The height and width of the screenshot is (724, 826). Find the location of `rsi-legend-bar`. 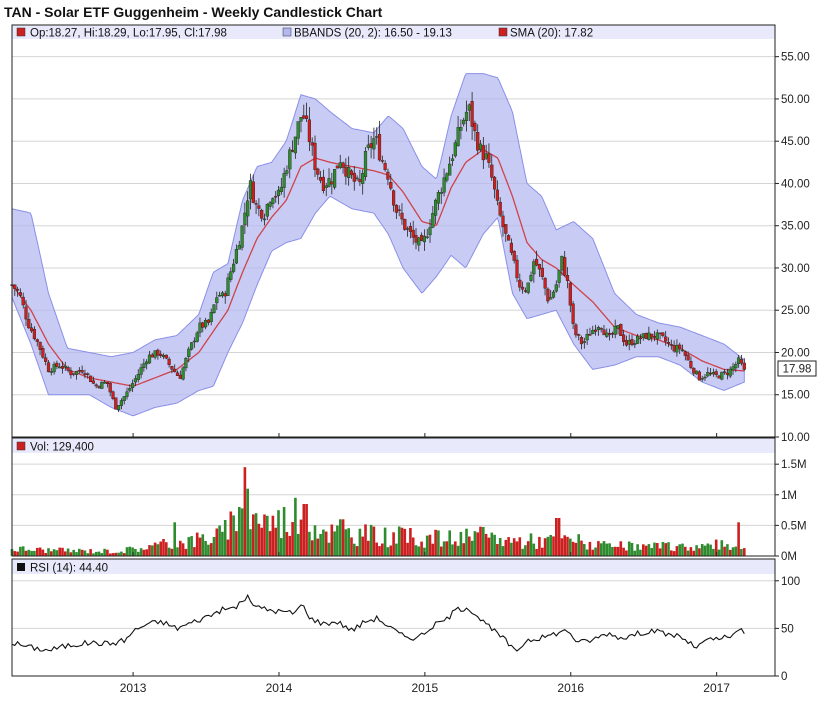

rsi-legend-bar is located at coordinates (393, 566).